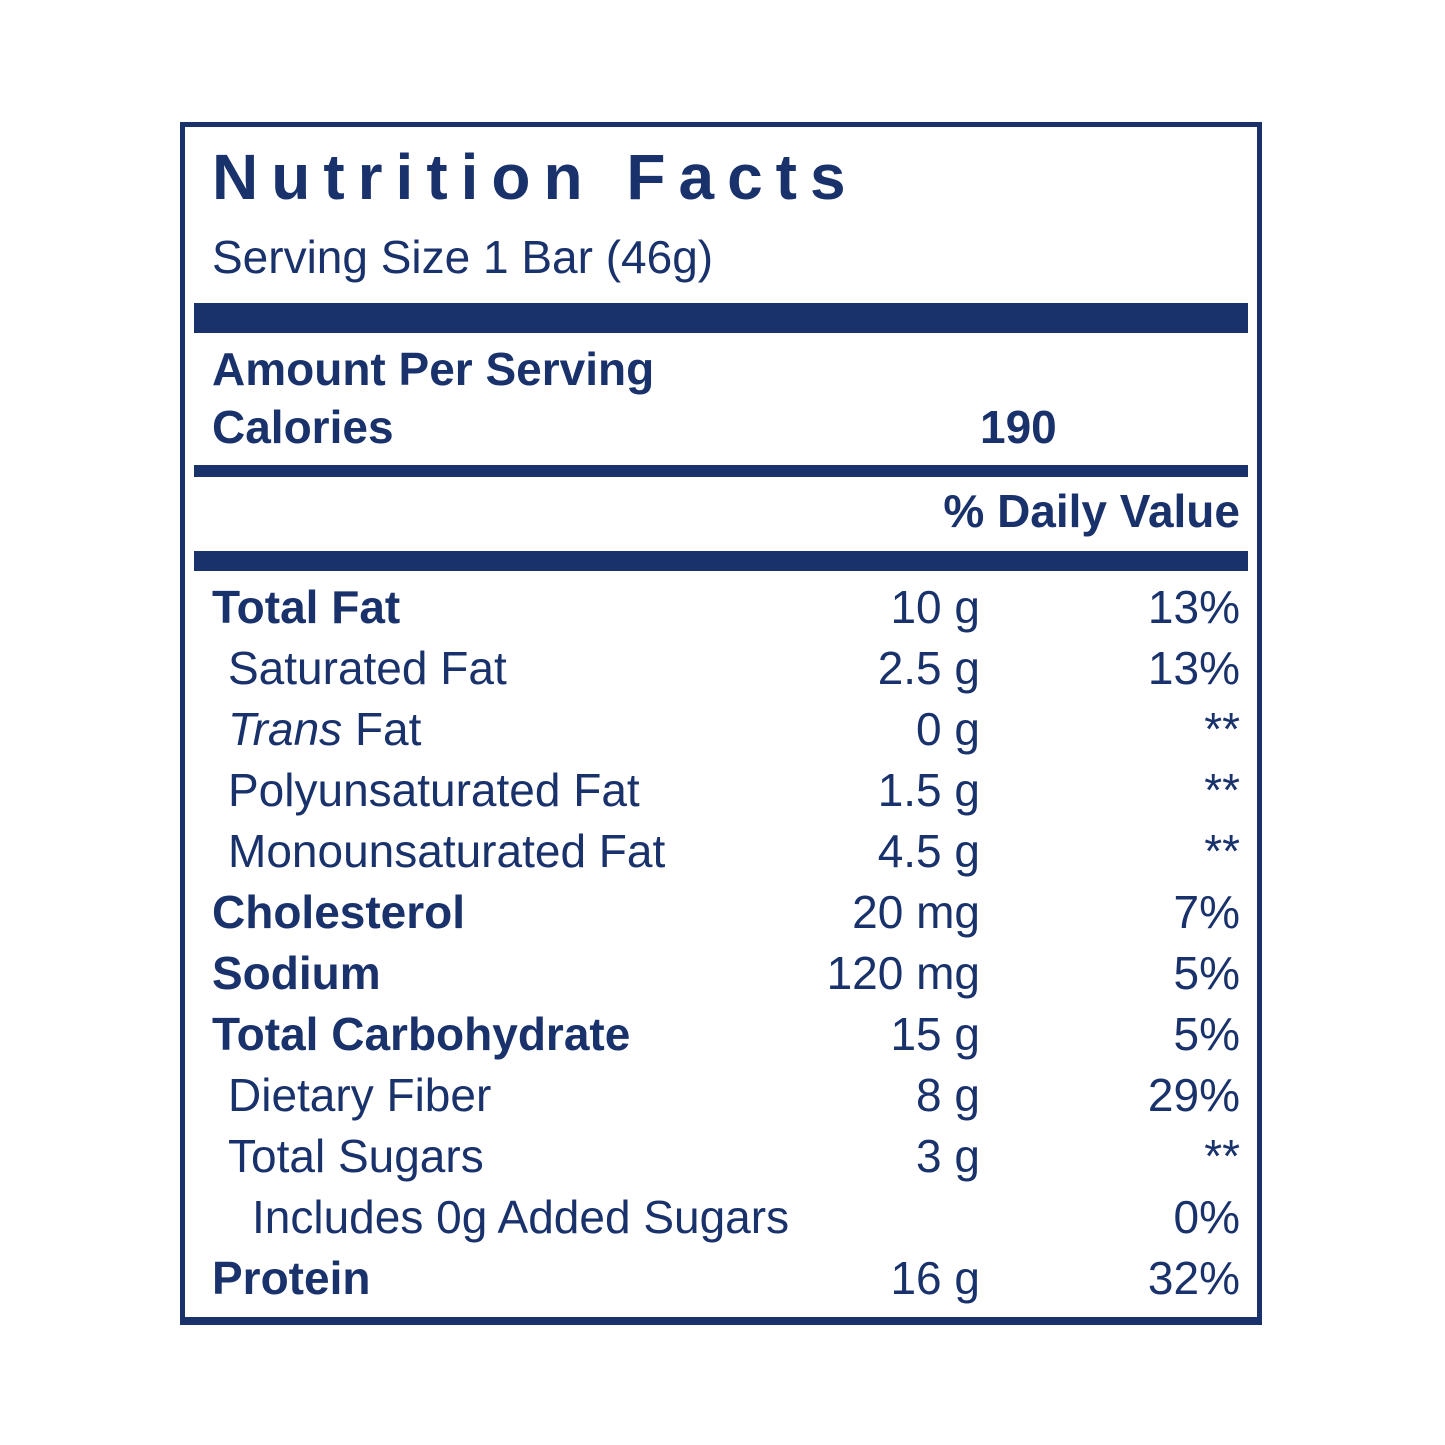 The width and height of the screenshot is (1445, 1445). I want to click on nutrient-name: Dietary Fiber, so click(451, 1095).